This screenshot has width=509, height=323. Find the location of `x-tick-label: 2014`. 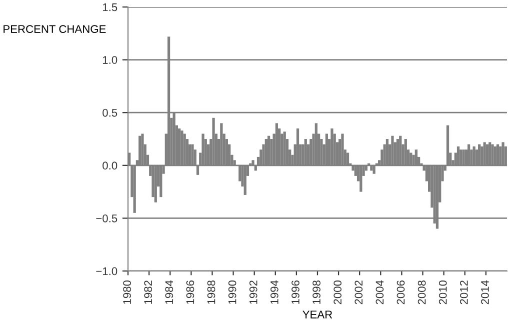

x-tick-label: 2014 is located at coordinates (485, 292).